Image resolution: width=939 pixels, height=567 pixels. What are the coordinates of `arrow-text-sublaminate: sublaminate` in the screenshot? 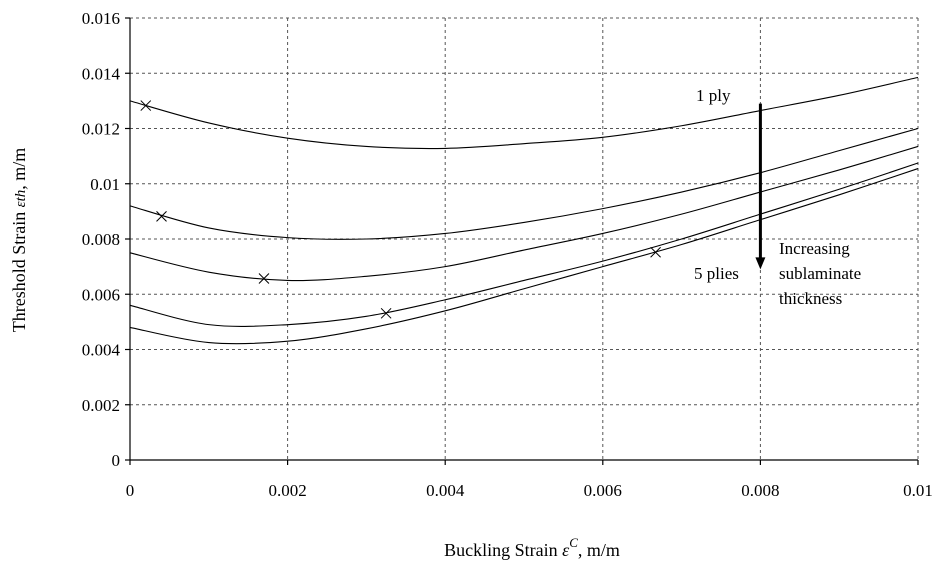 It's located at (820, 273).